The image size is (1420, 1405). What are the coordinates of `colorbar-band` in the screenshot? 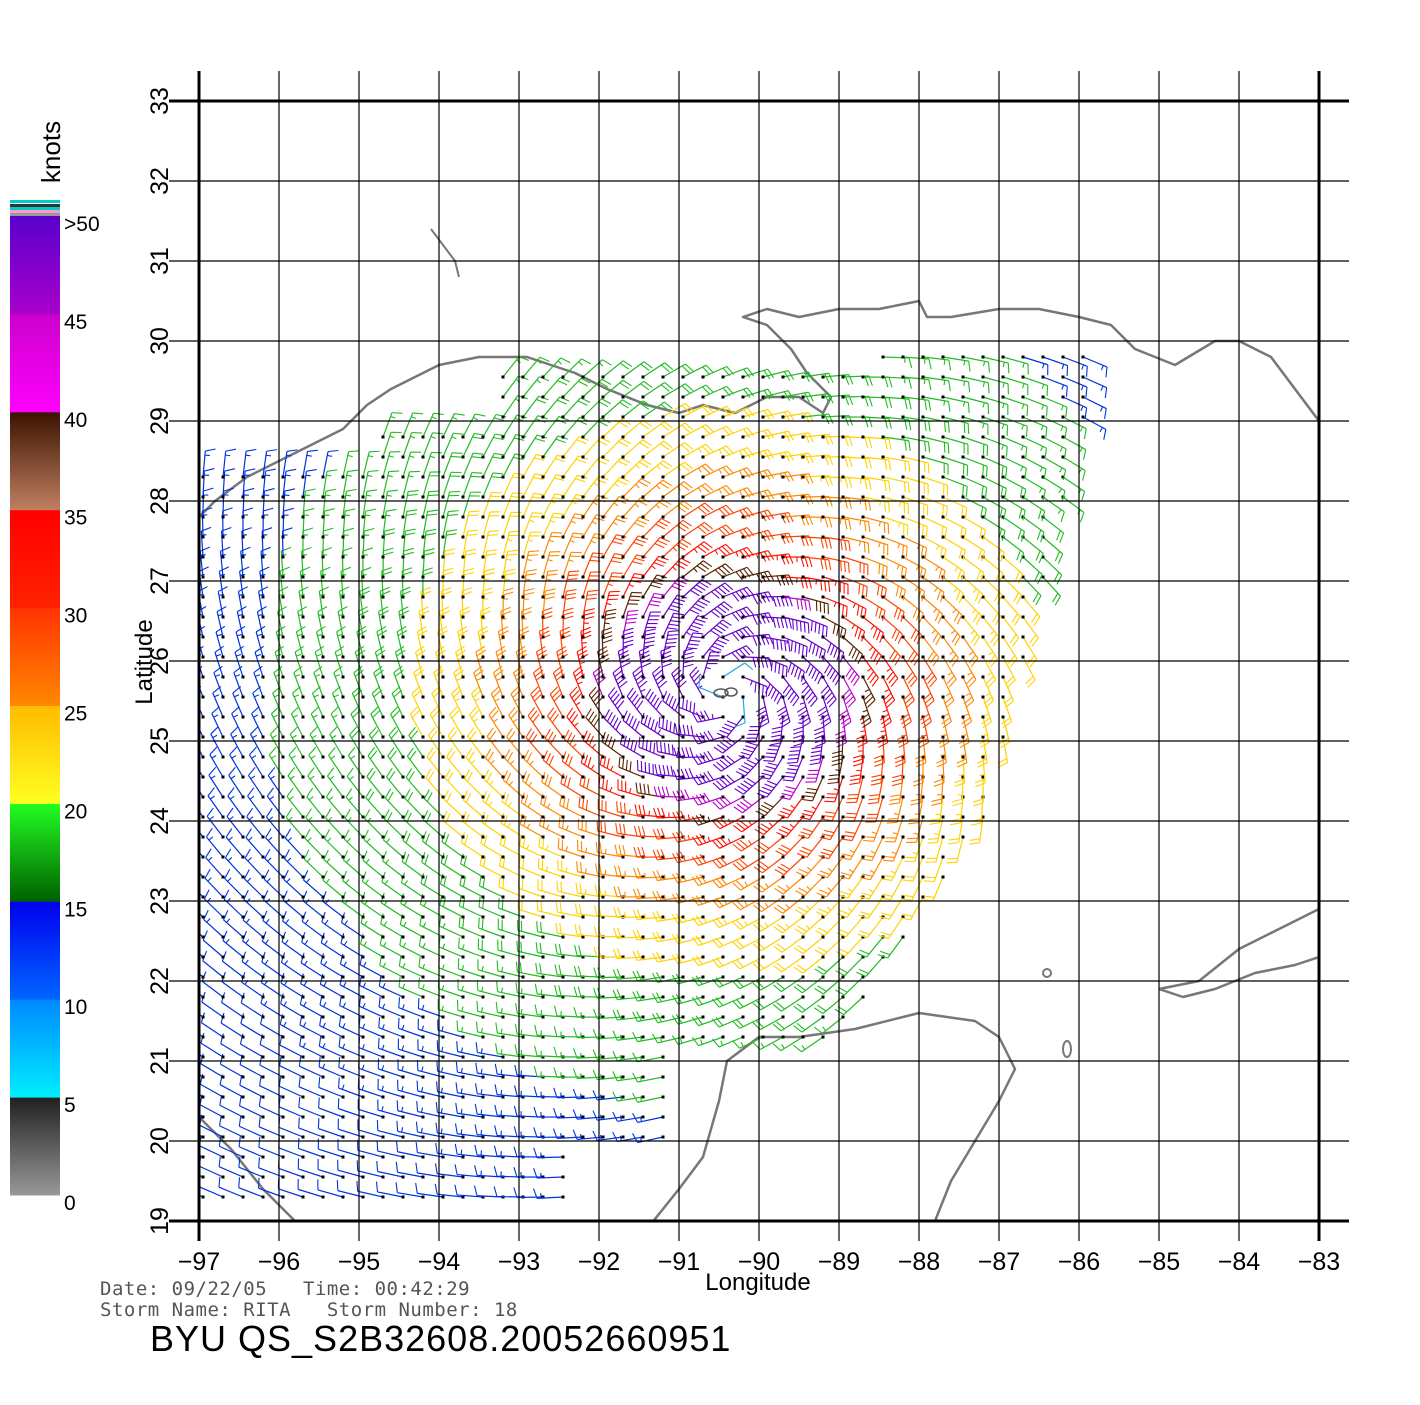 It's located at (35, 363).